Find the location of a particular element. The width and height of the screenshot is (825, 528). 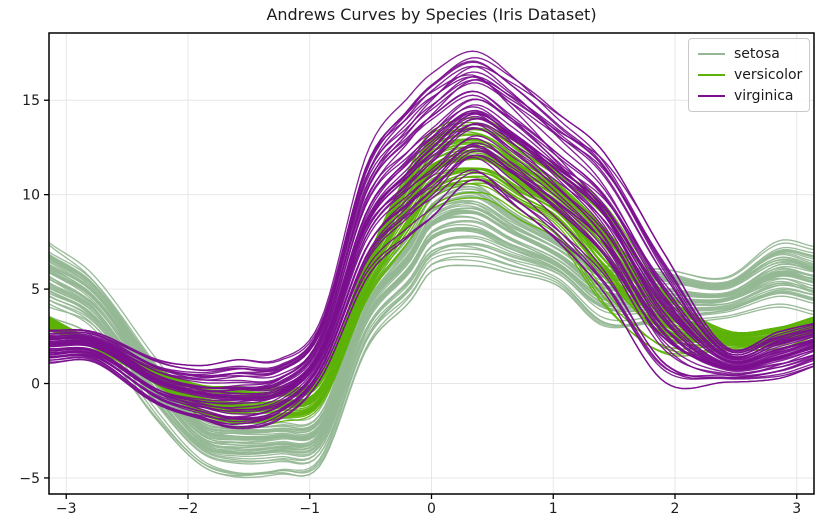

legend-label-setosa: setosa is located at coordinates (757, 54).